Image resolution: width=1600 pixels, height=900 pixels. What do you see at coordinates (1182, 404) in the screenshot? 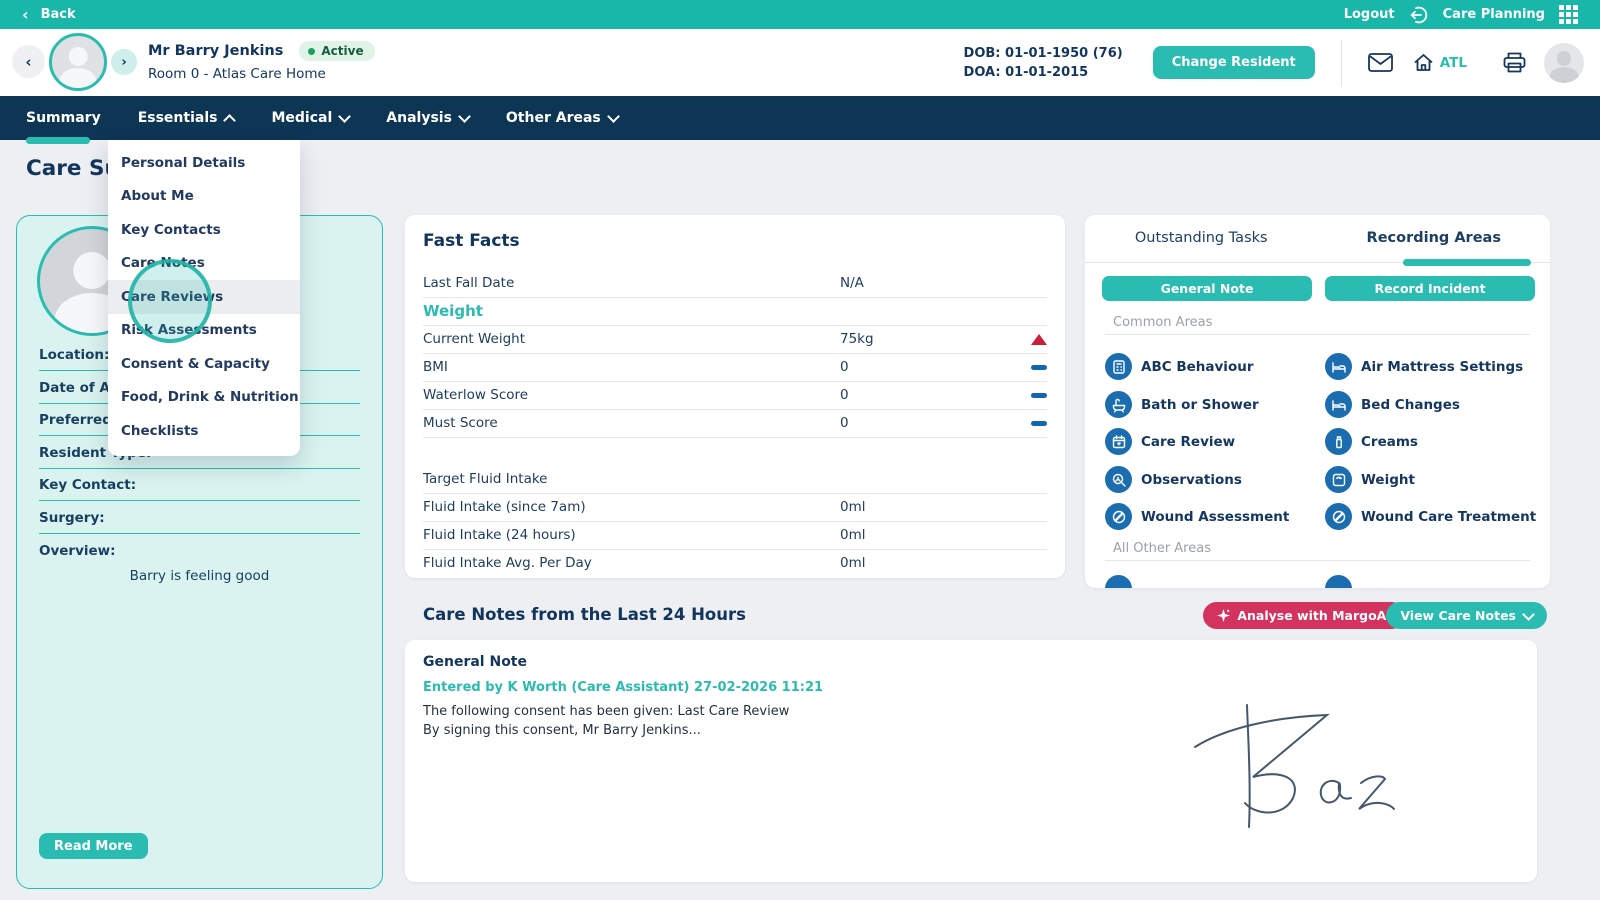
I see `recording-area-bath-shower: Bath or Shower` at bounding box center [1182, 404].